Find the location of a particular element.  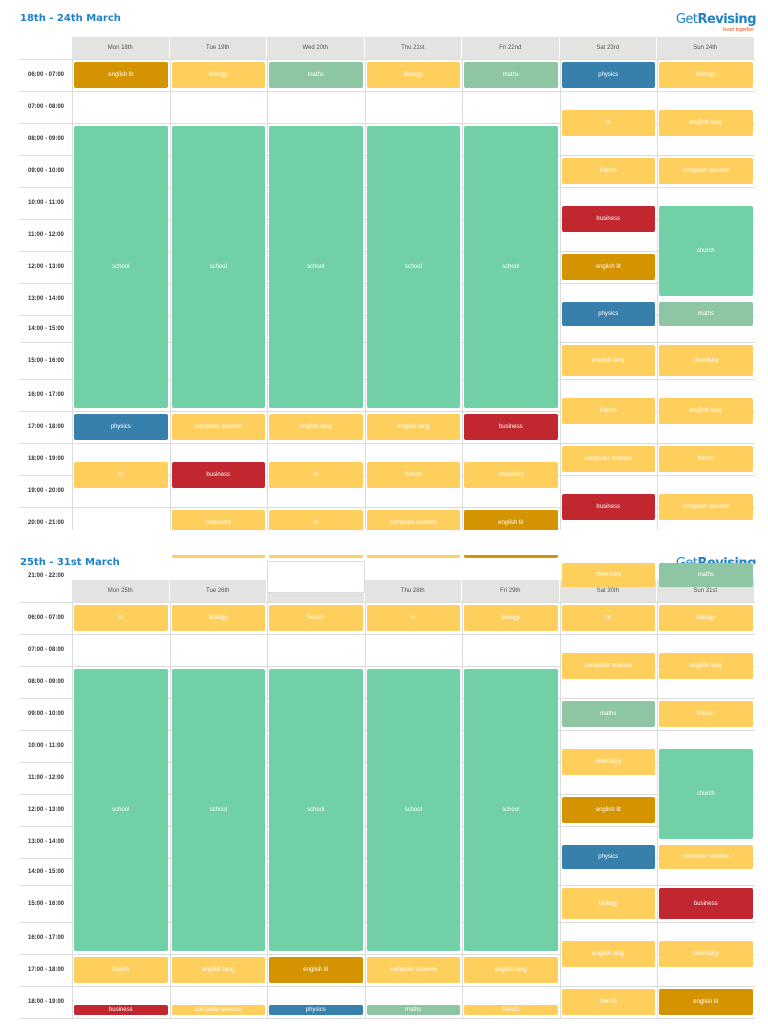

time-label: 14:00 - 15:00 is located at coordinates (46, 871).